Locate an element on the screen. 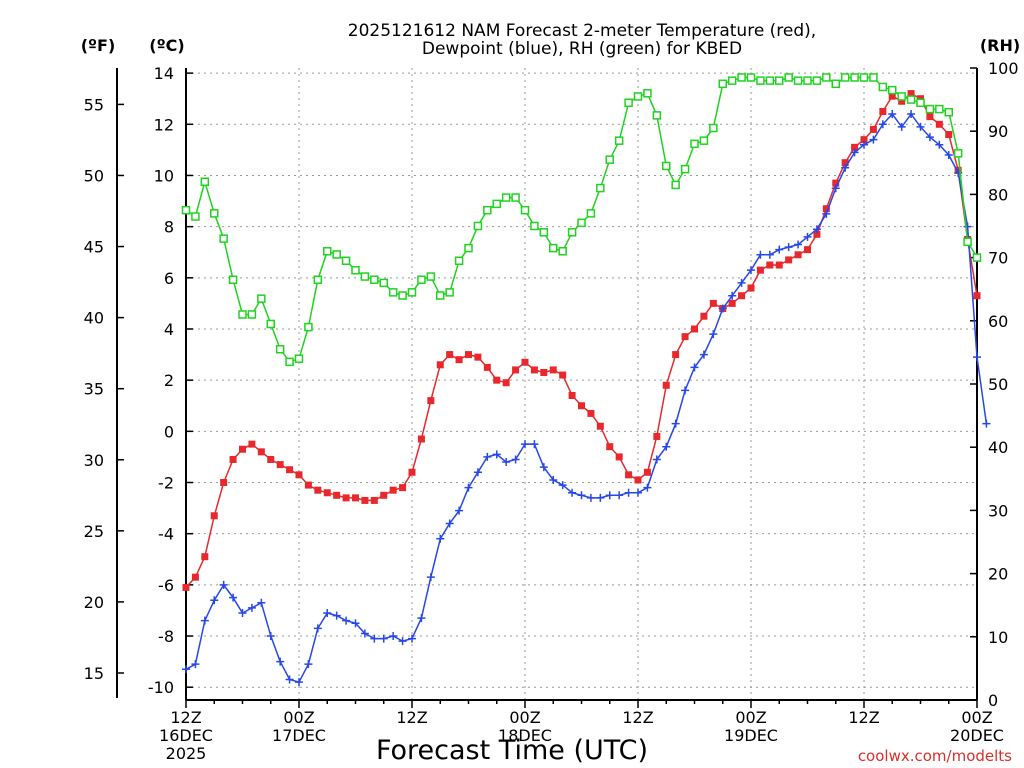  fahrenheit-tick-label: 45 is located at coordinates (94, 247).